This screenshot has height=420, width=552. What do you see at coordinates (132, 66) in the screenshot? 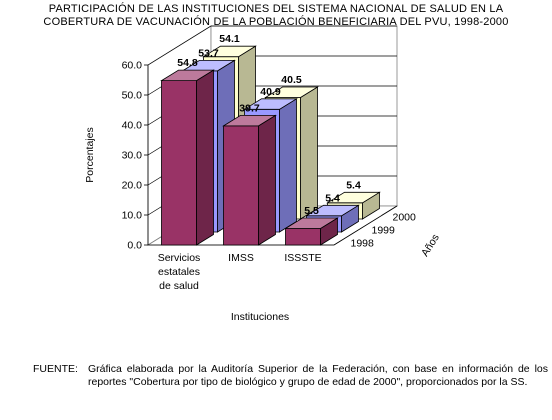
I see `y-tick-label: 60.0` at bounding box center [132, 66].